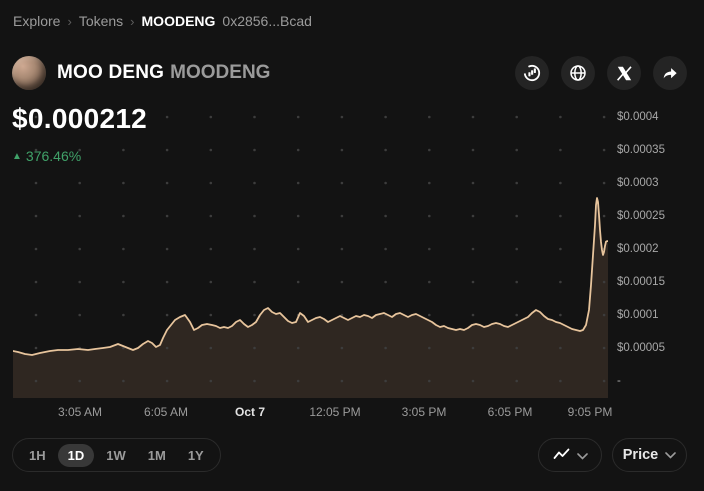 This screenshot has height=491, width=704. Describe the element at coordinates (111, 72) in the screenshot. I see `token-name: MOO DENG` at that location.